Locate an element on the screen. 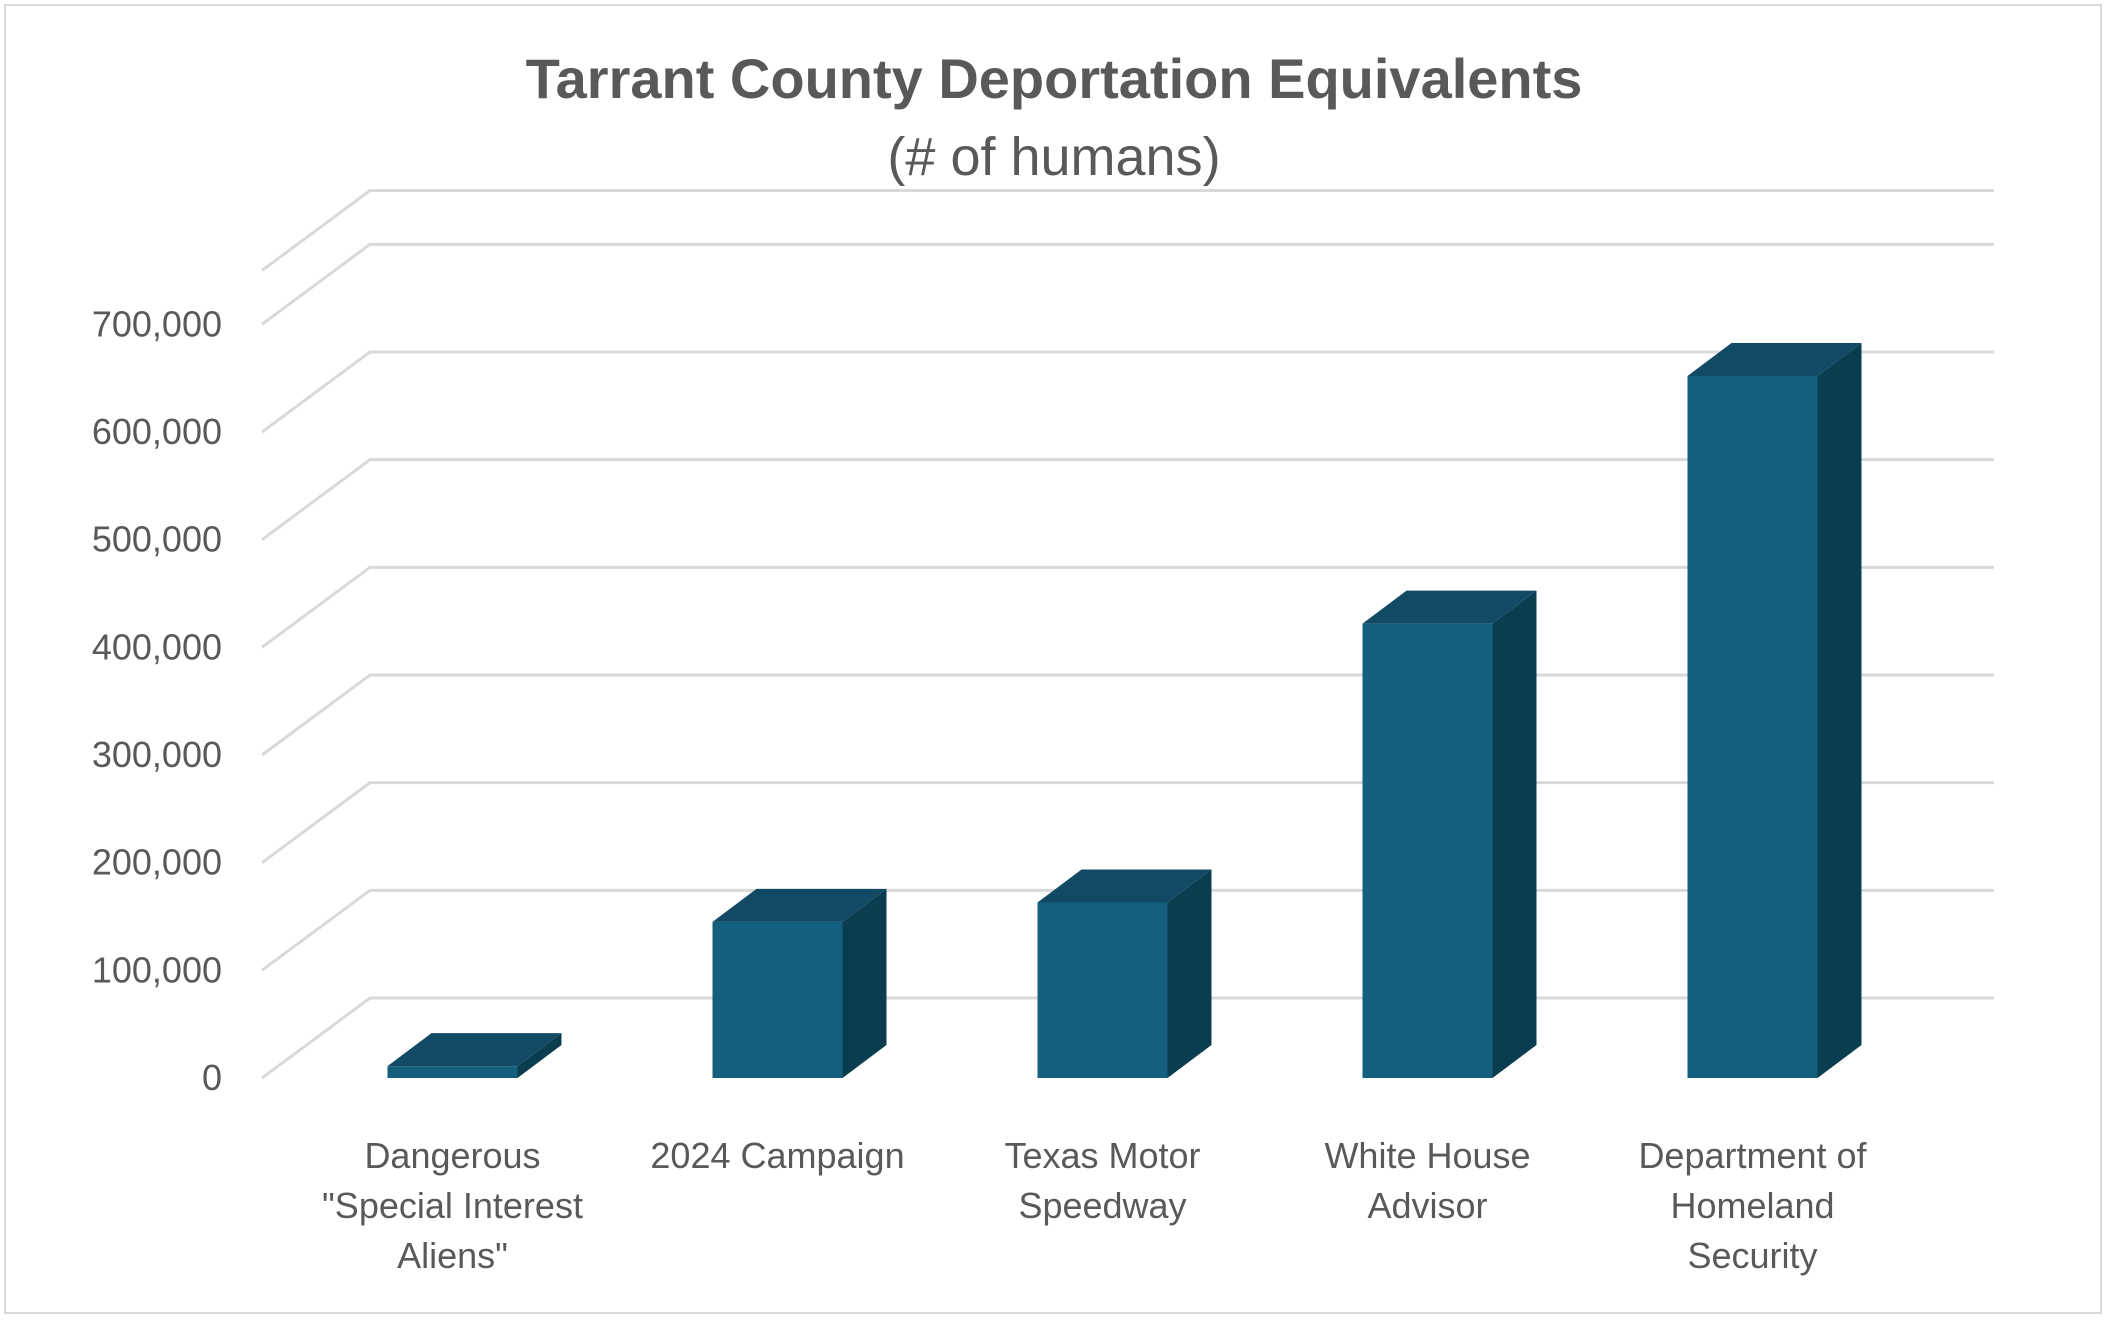 Image resolution: width=2108 pixels, height=1320 pixels. y-tick-label: 0 is located at coordinates (212, 1077).